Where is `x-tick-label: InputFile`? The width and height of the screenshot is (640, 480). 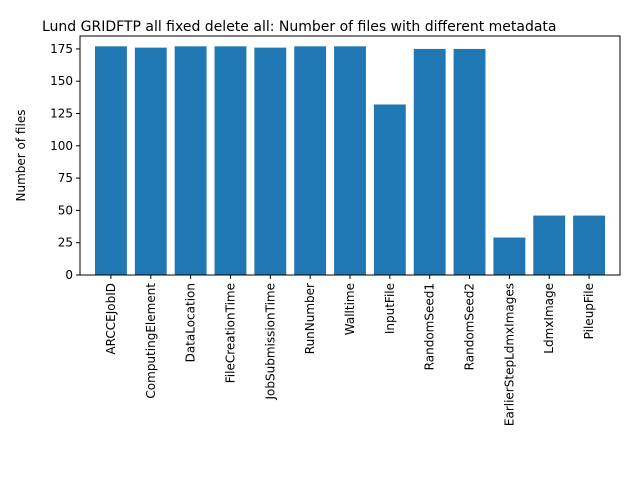
x-tick-label: InputFile is located at coordinates (390, 308).